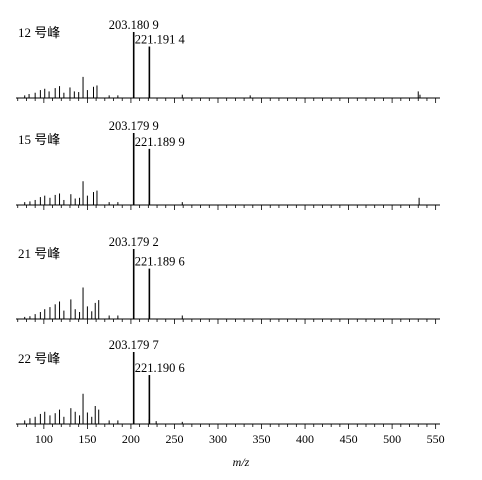 The image size is (482, 480). What do you see at coordinates (218, 439) in the screenshot?
I see `x-tick-label: 300` at bounding box center [218, 439].